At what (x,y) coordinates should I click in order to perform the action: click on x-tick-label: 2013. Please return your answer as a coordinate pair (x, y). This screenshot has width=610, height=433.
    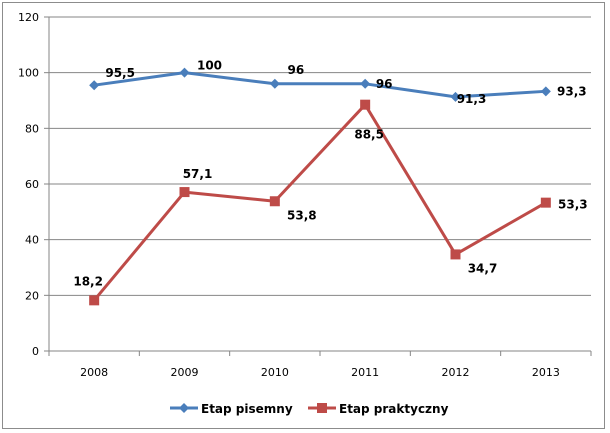
    Looking at the image, I should click on (546, 372).